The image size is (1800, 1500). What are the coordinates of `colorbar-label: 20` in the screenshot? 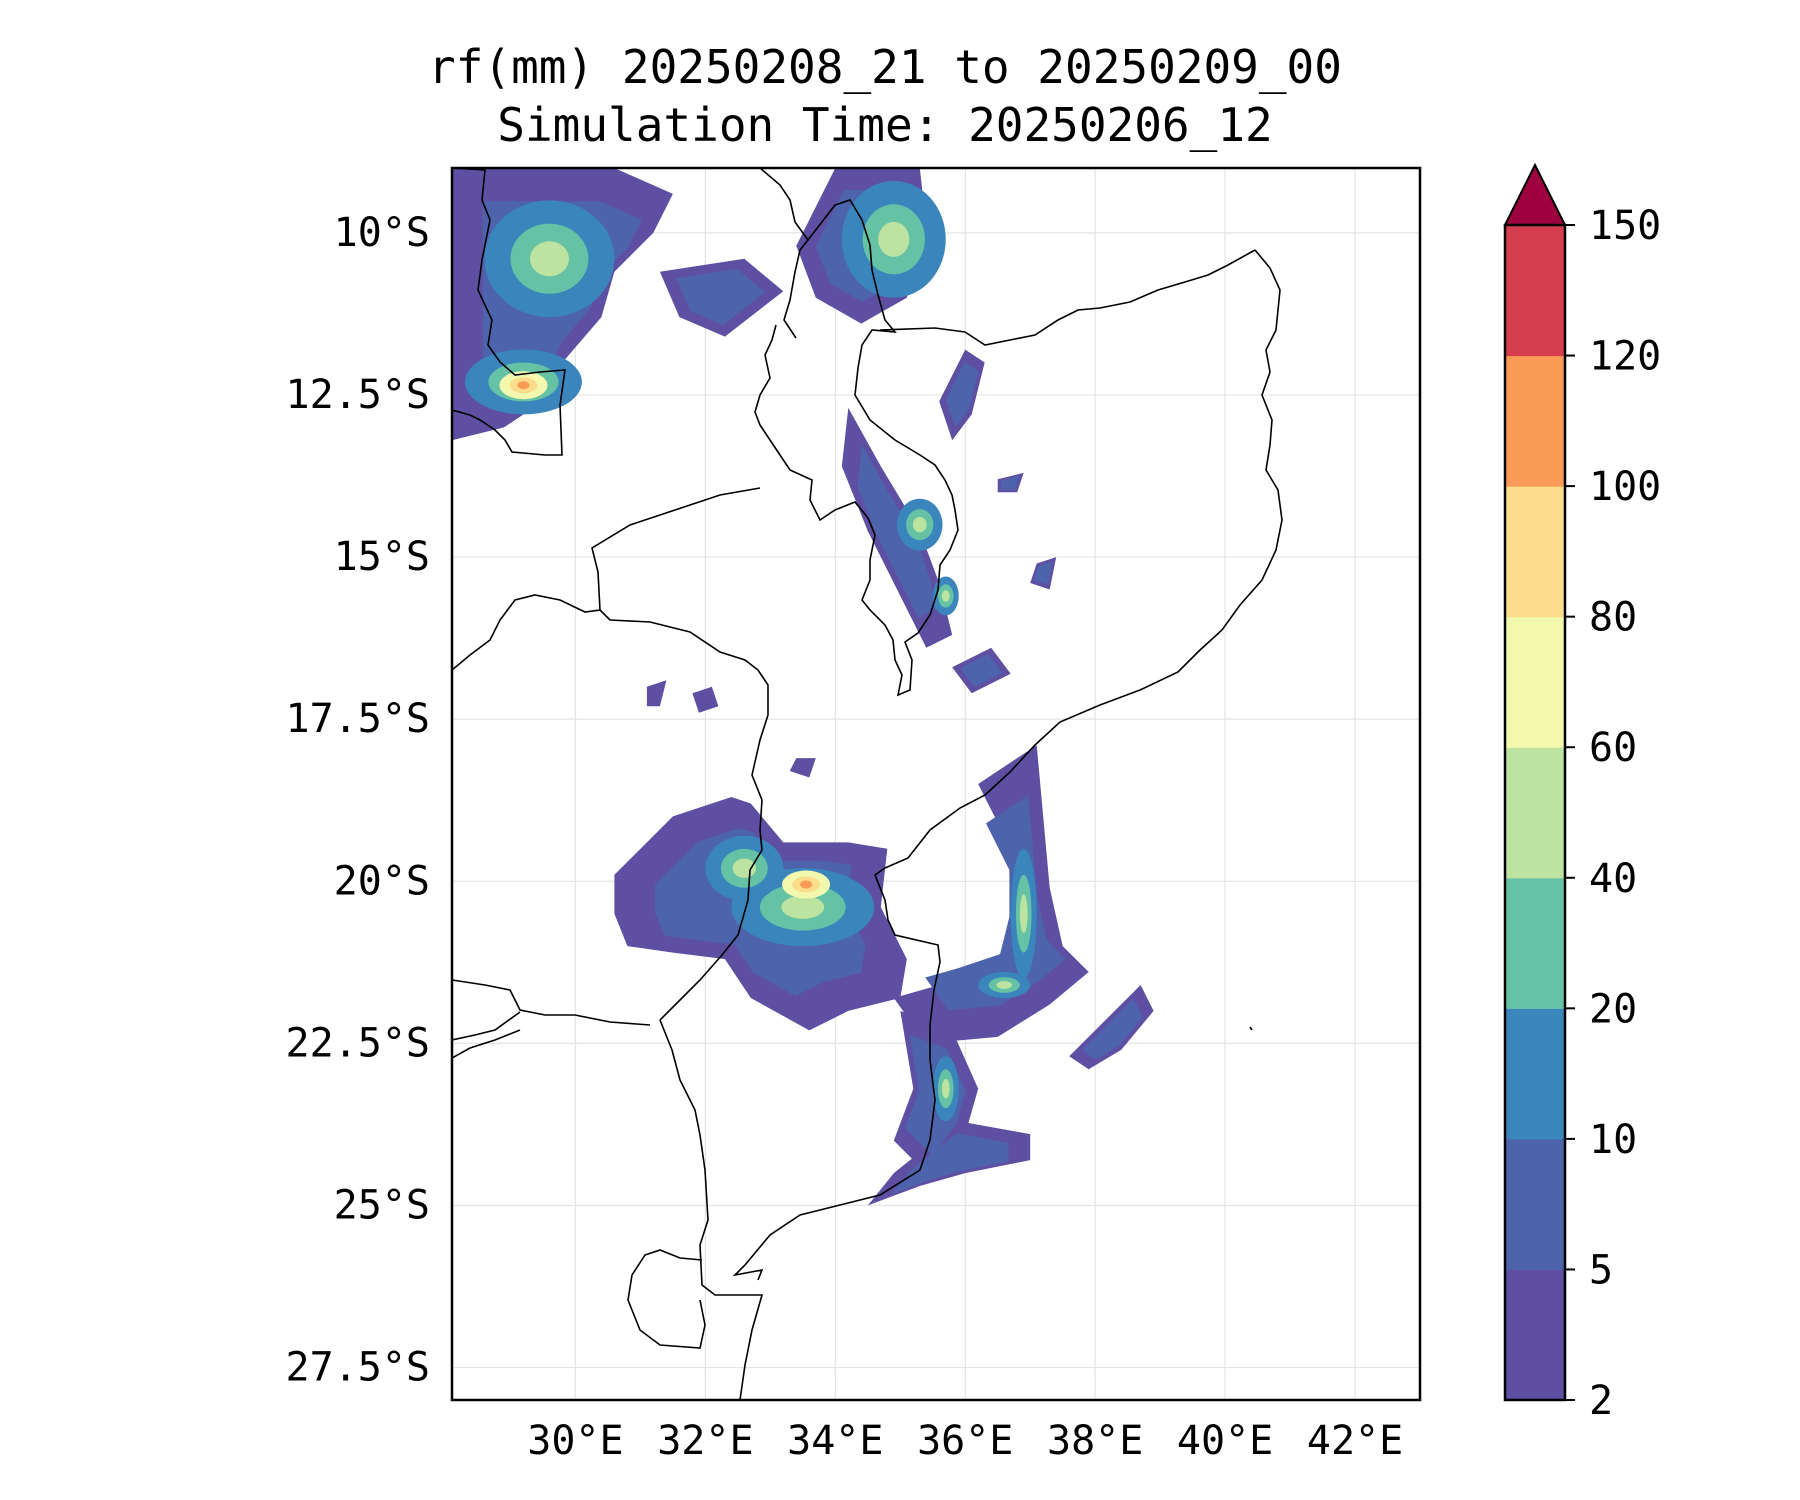 It's located at (1613, 1009).